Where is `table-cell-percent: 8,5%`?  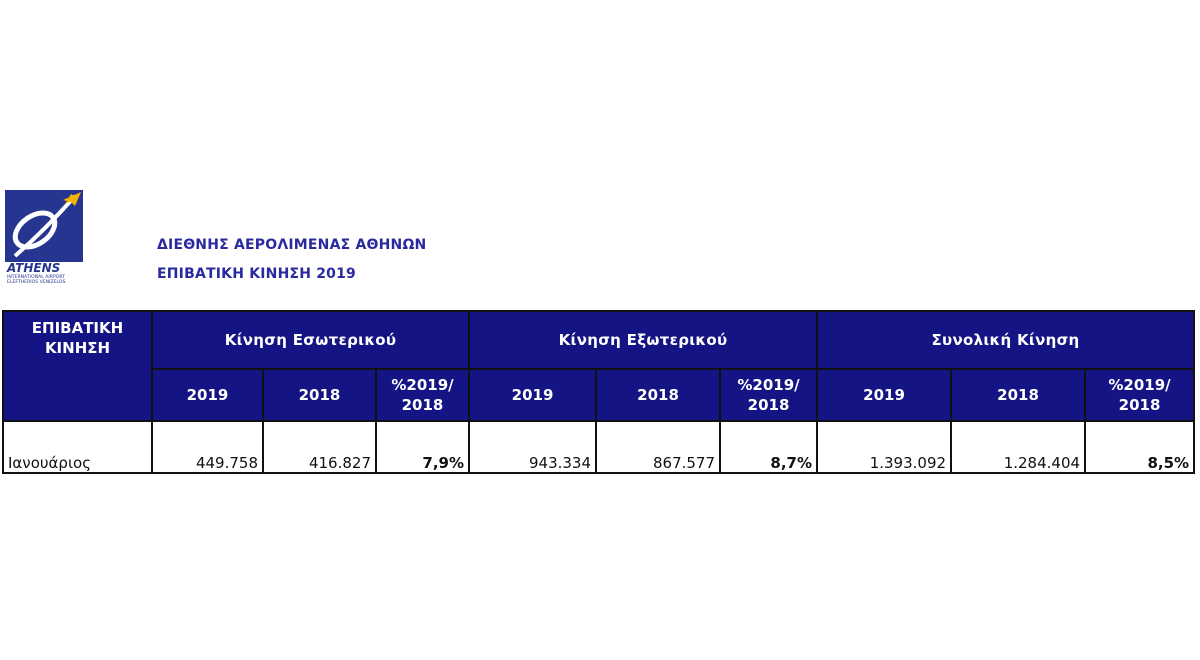 table-cell-percent: 8,5% is located at coordinates (1140, 447).